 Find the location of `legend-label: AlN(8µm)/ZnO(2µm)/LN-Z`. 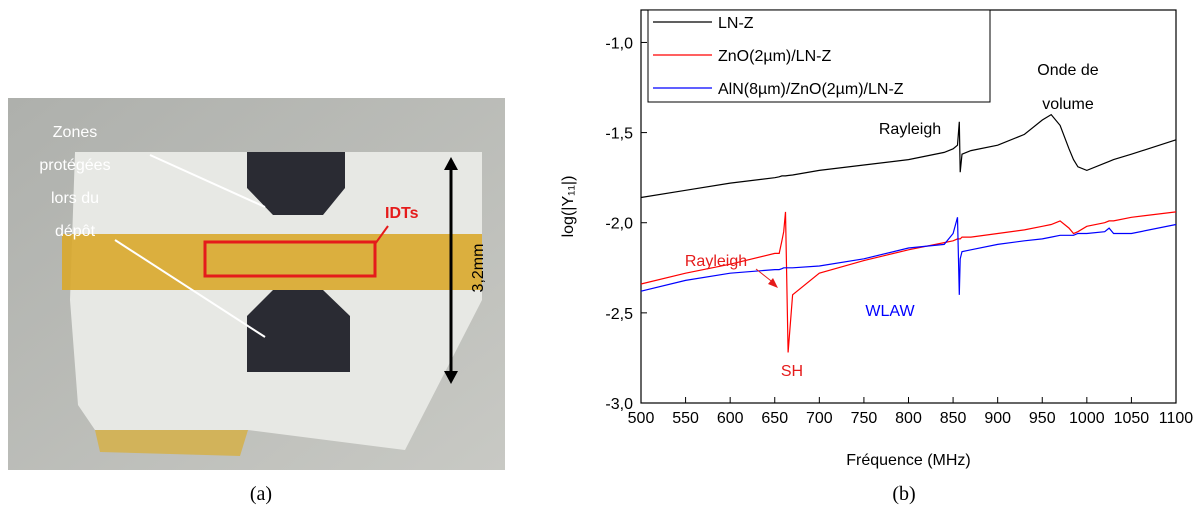

legend-label: AlN(8µm)/ZnO(2µm)/LN-Z is located at coordinates (811, 89).